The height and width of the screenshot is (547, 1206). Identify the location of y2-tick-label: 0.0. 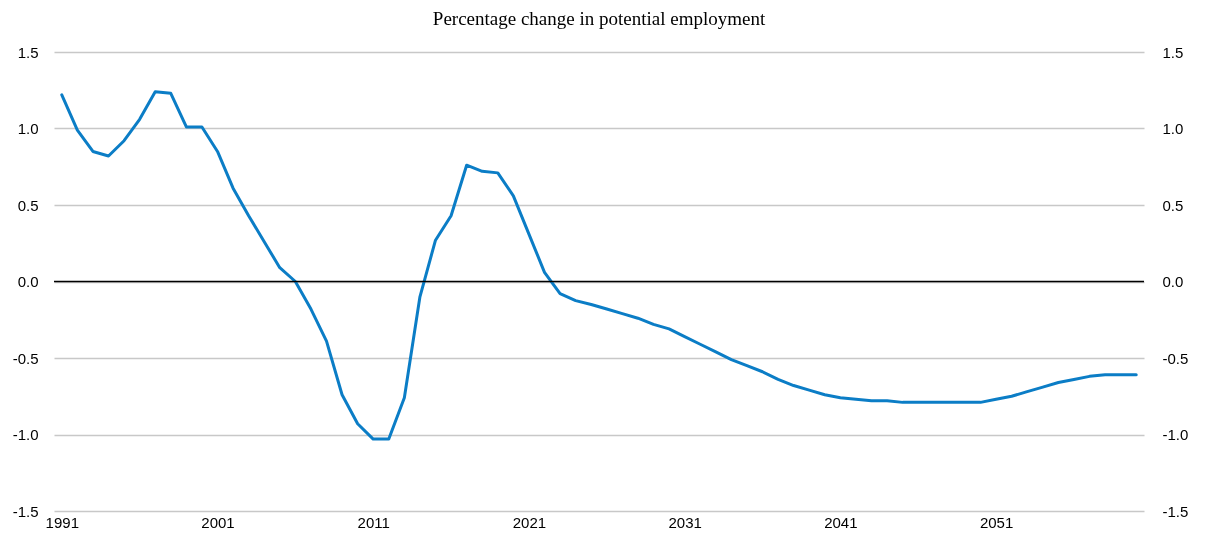
(1173, 281).